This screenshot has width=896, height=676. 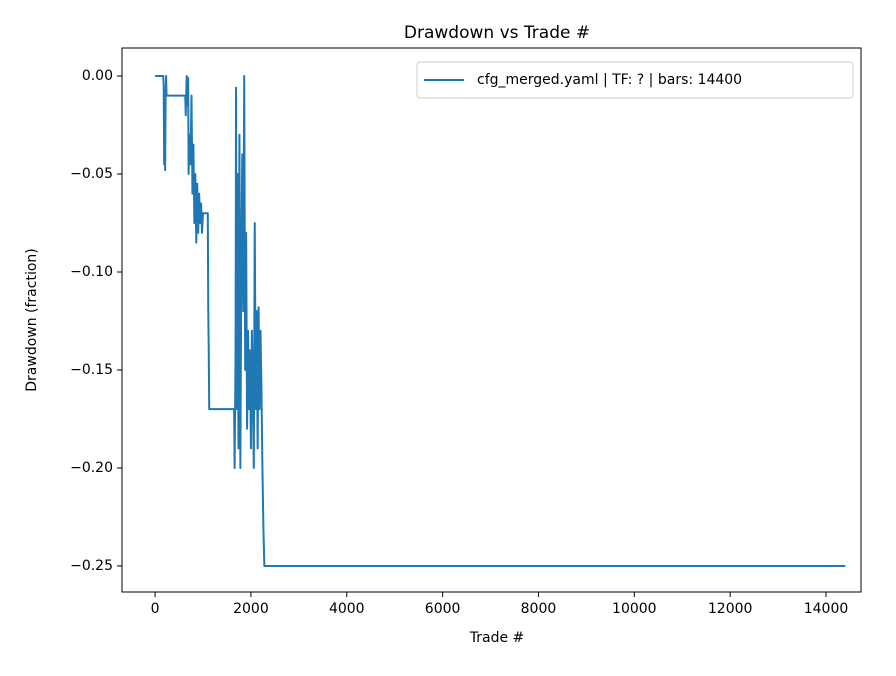 What do you see at coordinates (497, 33) in the screenshot?
I see `chart-title: Drawdown vs Trade #` at bounding box center [497, 33].